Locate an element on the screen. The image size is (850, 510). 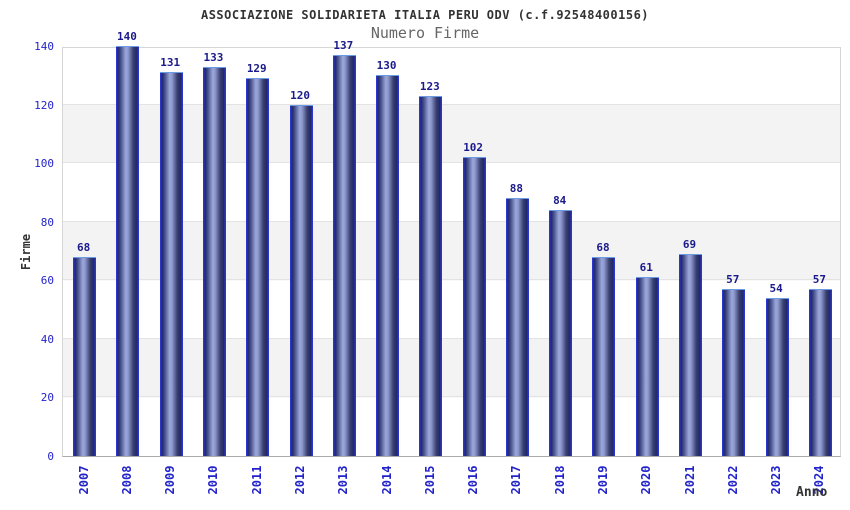
x-tick-label: 2011 is located at coordinates (256, 480).